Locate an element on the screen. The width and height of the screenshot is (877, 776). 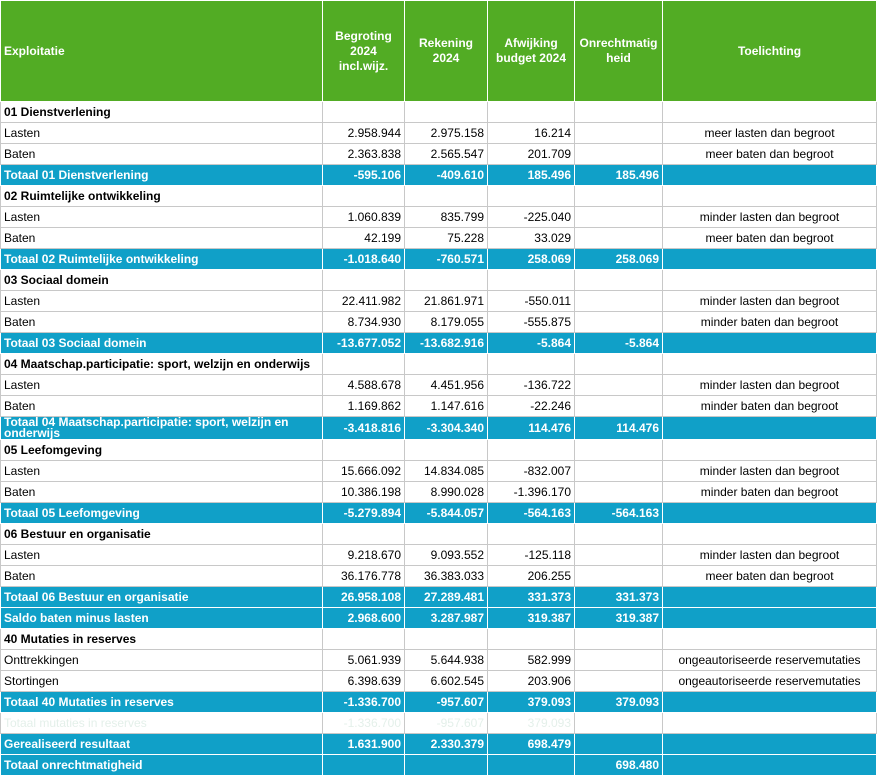
cell: 185.496 is located at coordinates (618, 175).